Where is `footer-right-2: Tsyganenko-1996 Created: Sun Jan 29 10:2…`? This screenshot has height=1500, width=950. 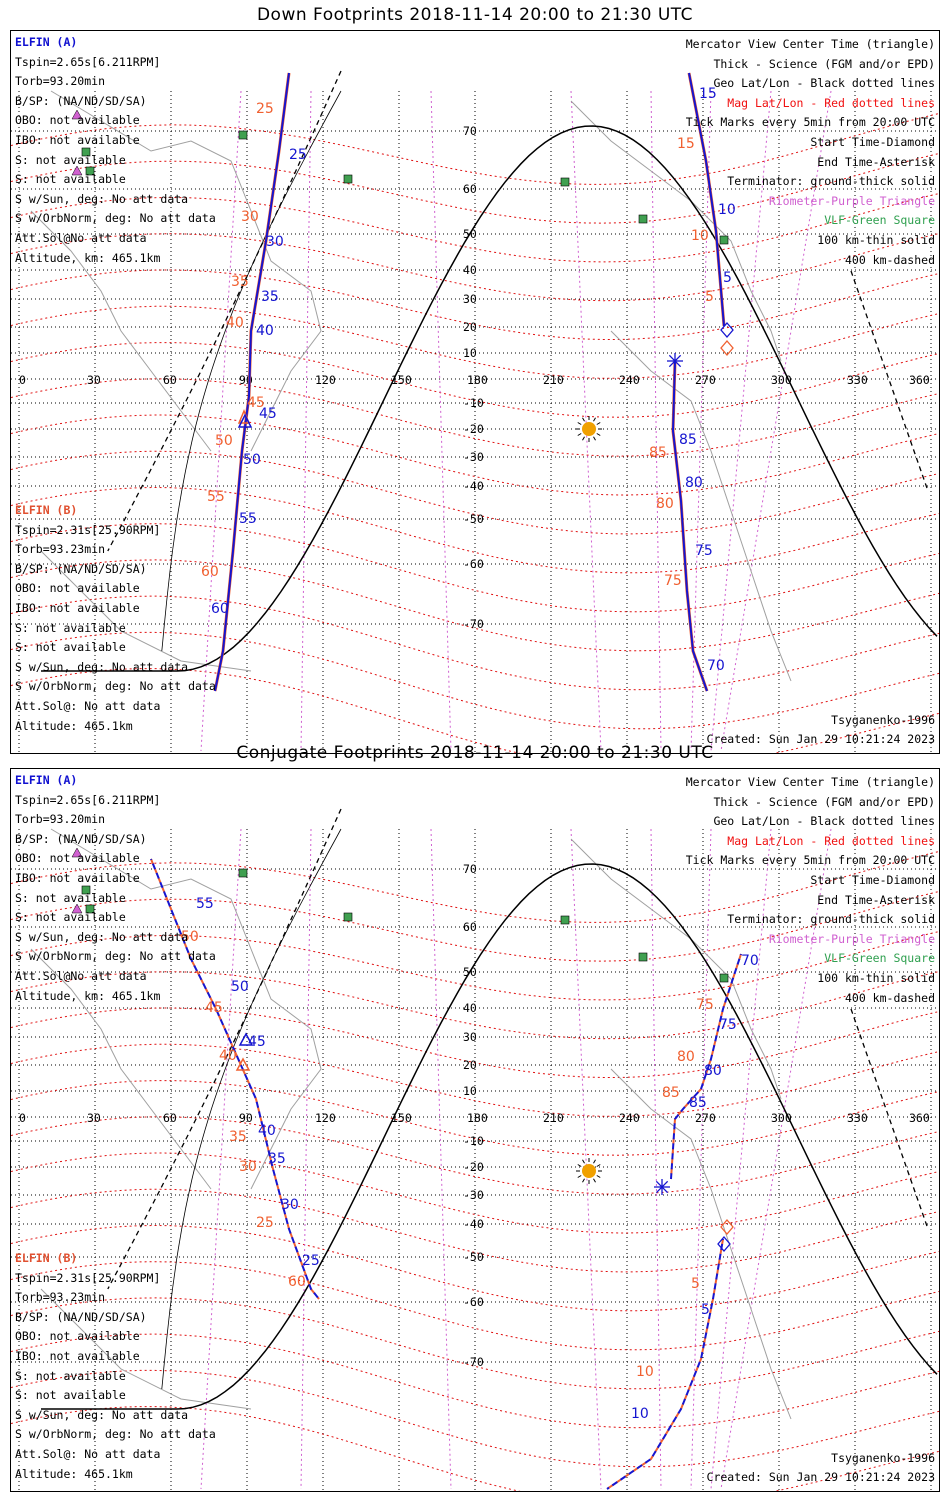
footer-right-2: Tsyganenko-1996 Created: Sun Jan 29 10:2… is located at coordinates (821, 1468).